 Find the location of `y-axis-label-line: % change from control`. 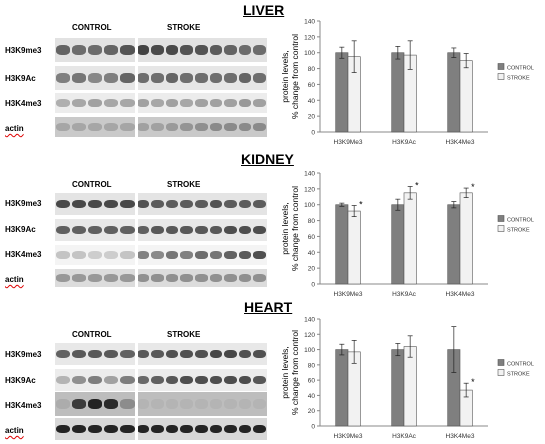

y-axis-label-line: % change from control is located at coordinates (295, 228).